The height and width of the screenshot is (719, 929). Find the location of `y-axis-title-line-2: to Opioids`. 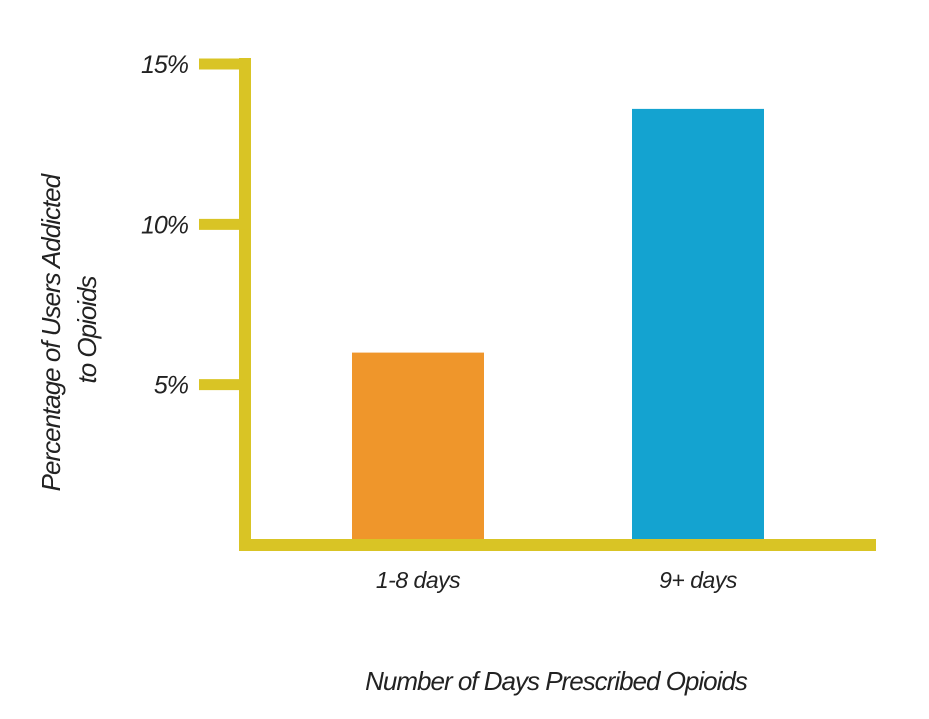

y-axis-title-line-2: to Opioids is located at coordinates (87, 329).